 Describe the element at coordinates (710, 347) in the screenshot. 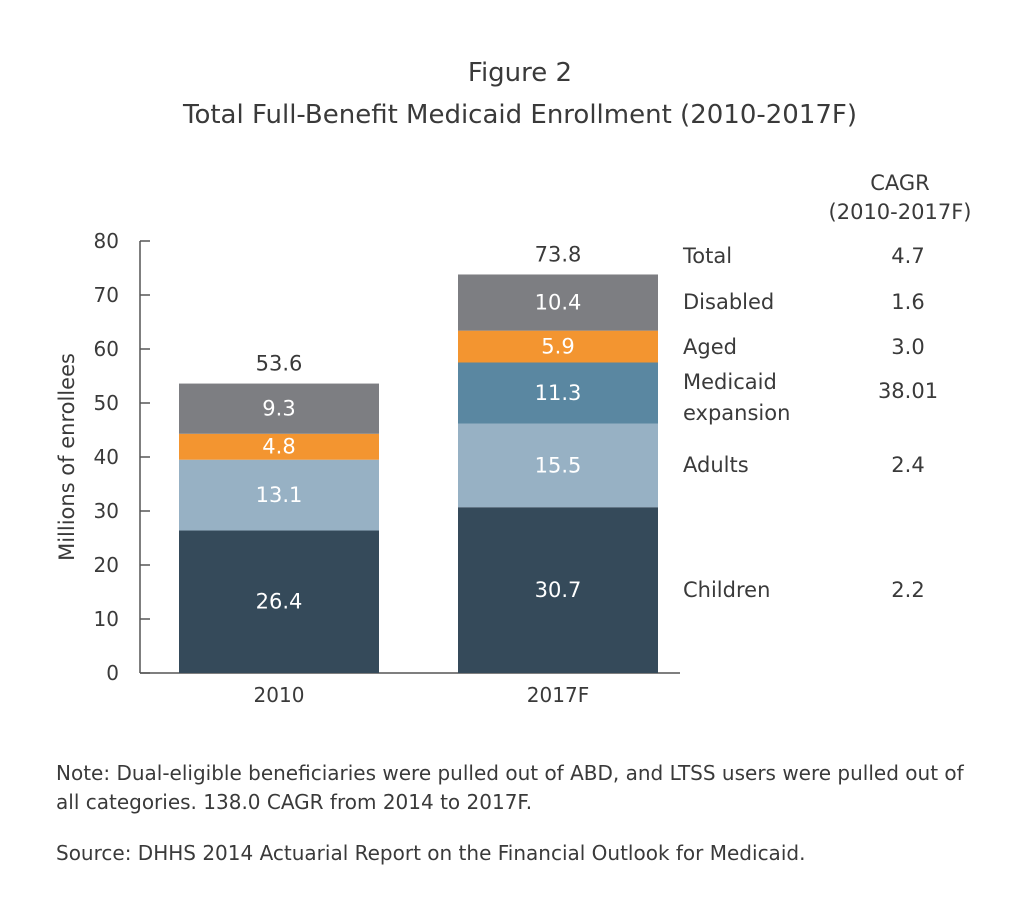

I see `cagr-row-label: Aged` at that location.